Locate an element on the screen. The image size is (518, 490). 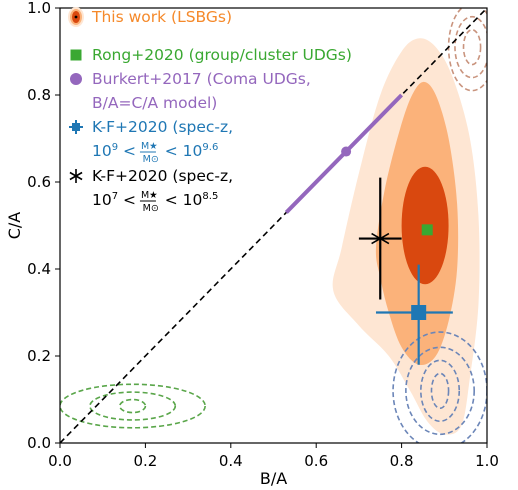
legend-text-lsbg-1: This work (LSBGs) is located at coordinates (161, 17).